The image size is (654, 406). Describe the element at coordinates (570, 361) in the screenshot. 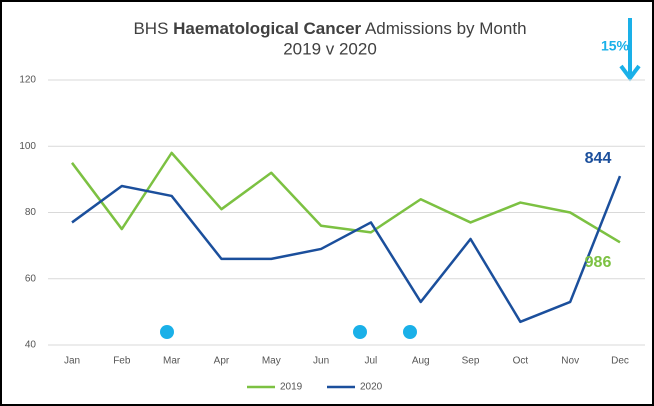

I see `x-tick-label: Nov` at that location.